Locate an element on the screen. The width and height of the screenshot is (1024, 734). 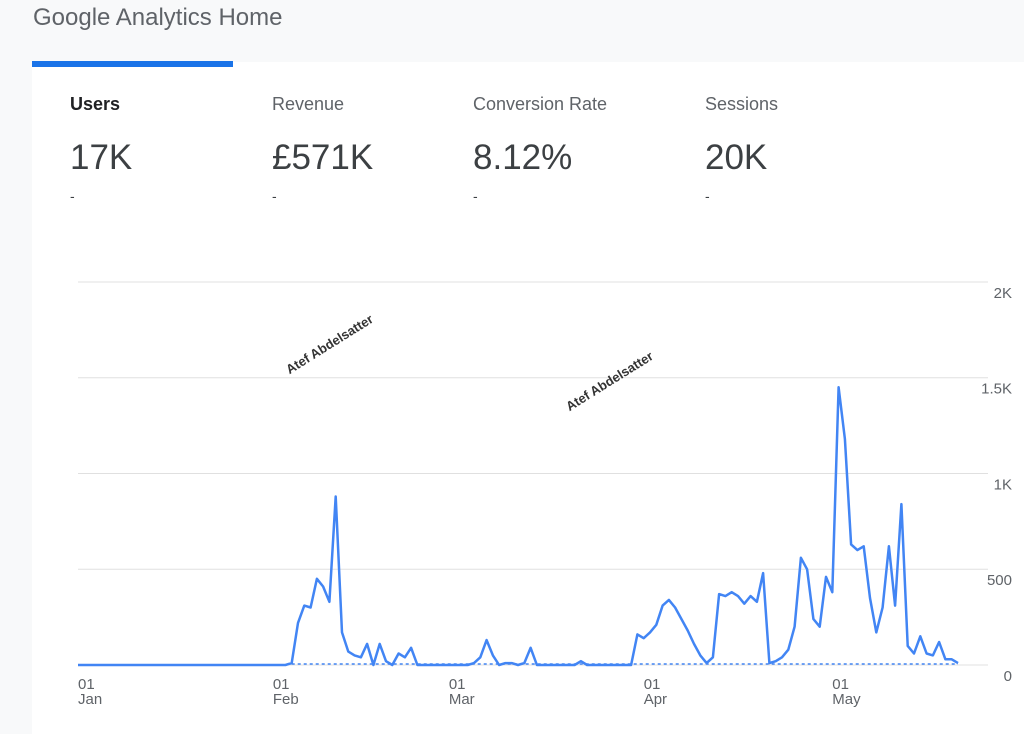
metric-value: £571K is located at coordinates (323, 157).